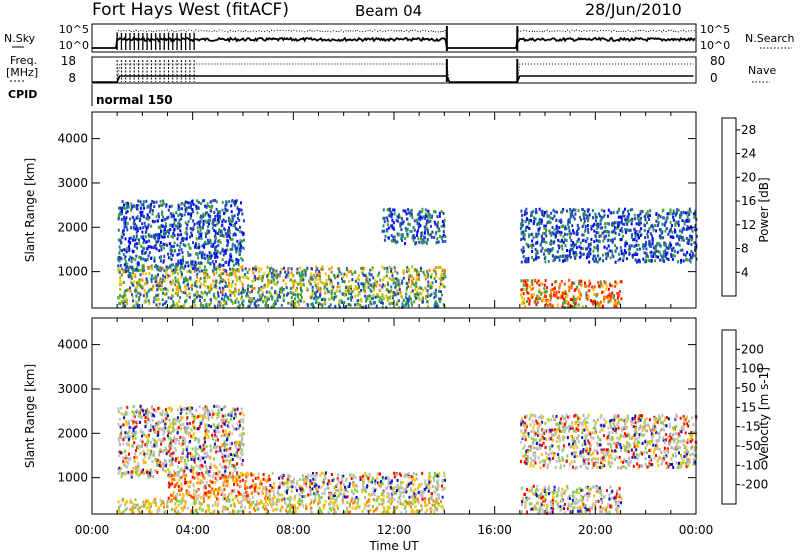 The height and width of the screenshot is (554, 800). What do you see at coordinates (394, 54) in the screenshot?
I see `status-traces` at bounding box center [394, 54].